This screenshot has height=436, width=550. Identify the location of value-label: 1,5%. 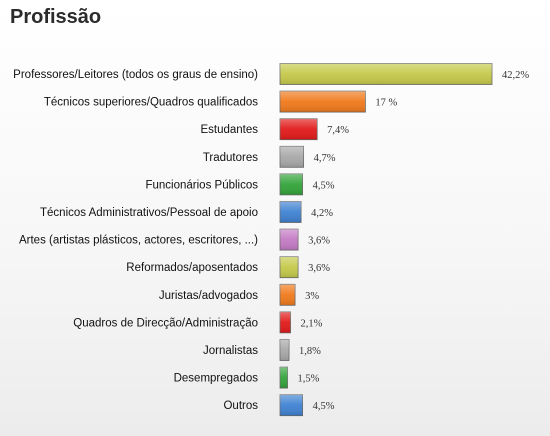
(309, 379).